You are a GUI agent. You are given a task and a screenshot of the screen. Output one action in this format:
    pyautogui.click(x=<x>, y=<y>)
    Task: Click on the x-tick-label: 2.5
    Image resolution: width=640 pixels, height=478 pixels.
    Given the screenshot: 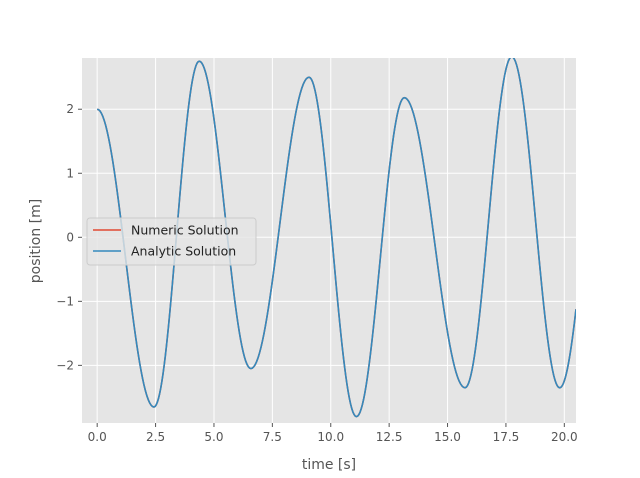 What is the action you would take?
    pyautogui.click(x=155, y=437)
    